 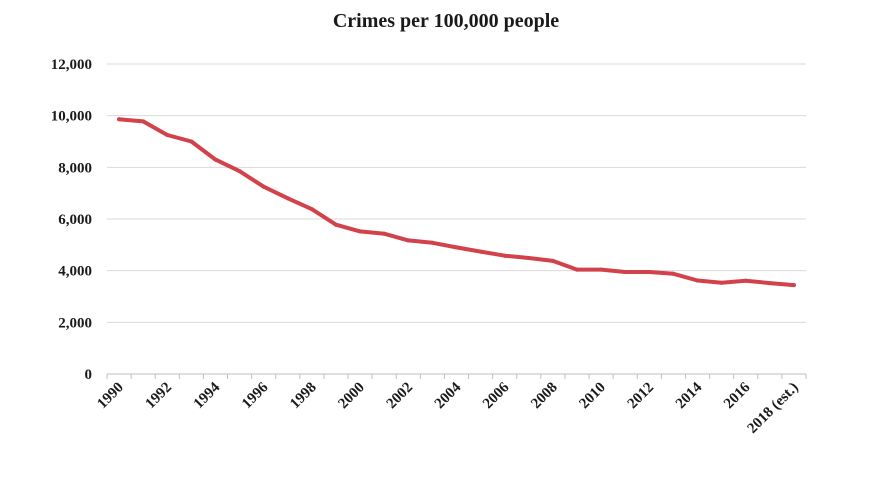 What do you see at coordinates (456, 376) in the screenshot?
I see `x-axis` at bounding box center [456, 376].